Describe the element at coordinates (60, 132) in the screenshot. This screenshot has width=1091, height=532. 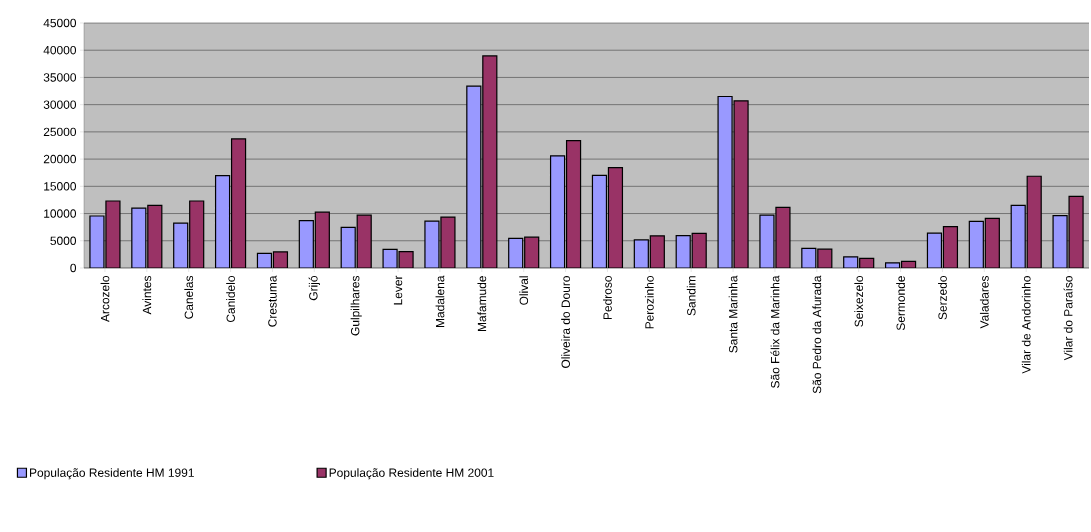
I see `y-tick-label: 25000` at that location.